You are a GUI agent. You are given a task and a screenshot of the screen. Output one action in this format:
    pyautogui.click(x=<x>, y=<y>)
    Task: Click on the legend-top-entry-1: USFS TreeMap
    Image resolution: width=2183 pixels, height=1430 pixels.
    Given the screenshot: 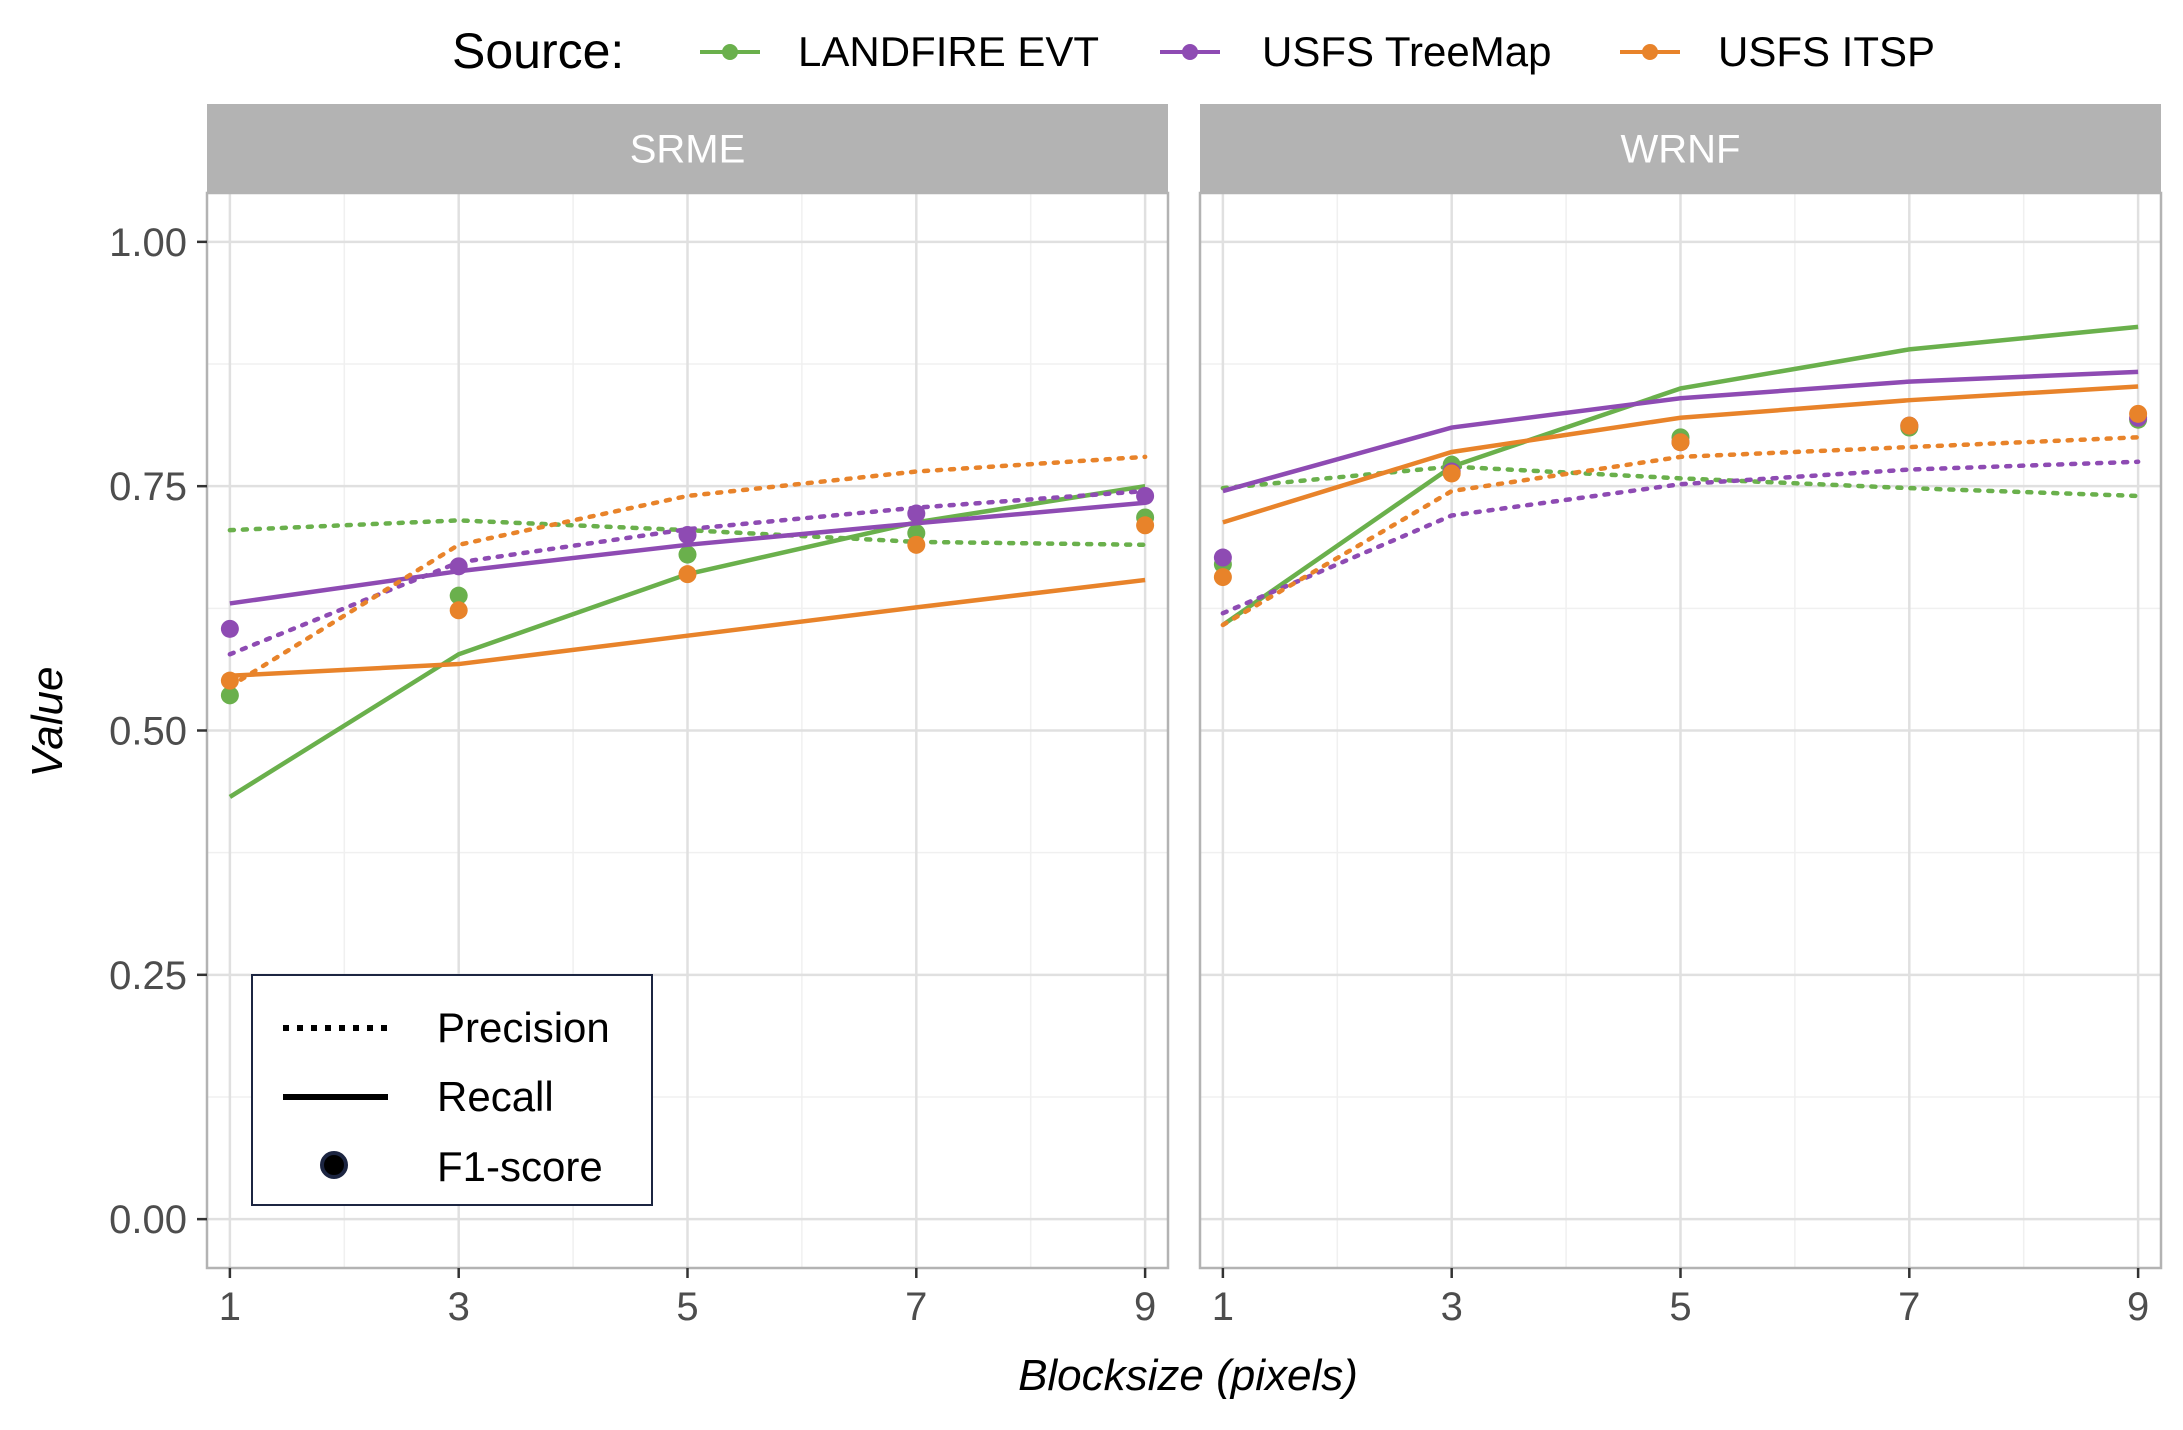 What is the action you would take?
    pyautogui.click(x=1355, y=51)
    